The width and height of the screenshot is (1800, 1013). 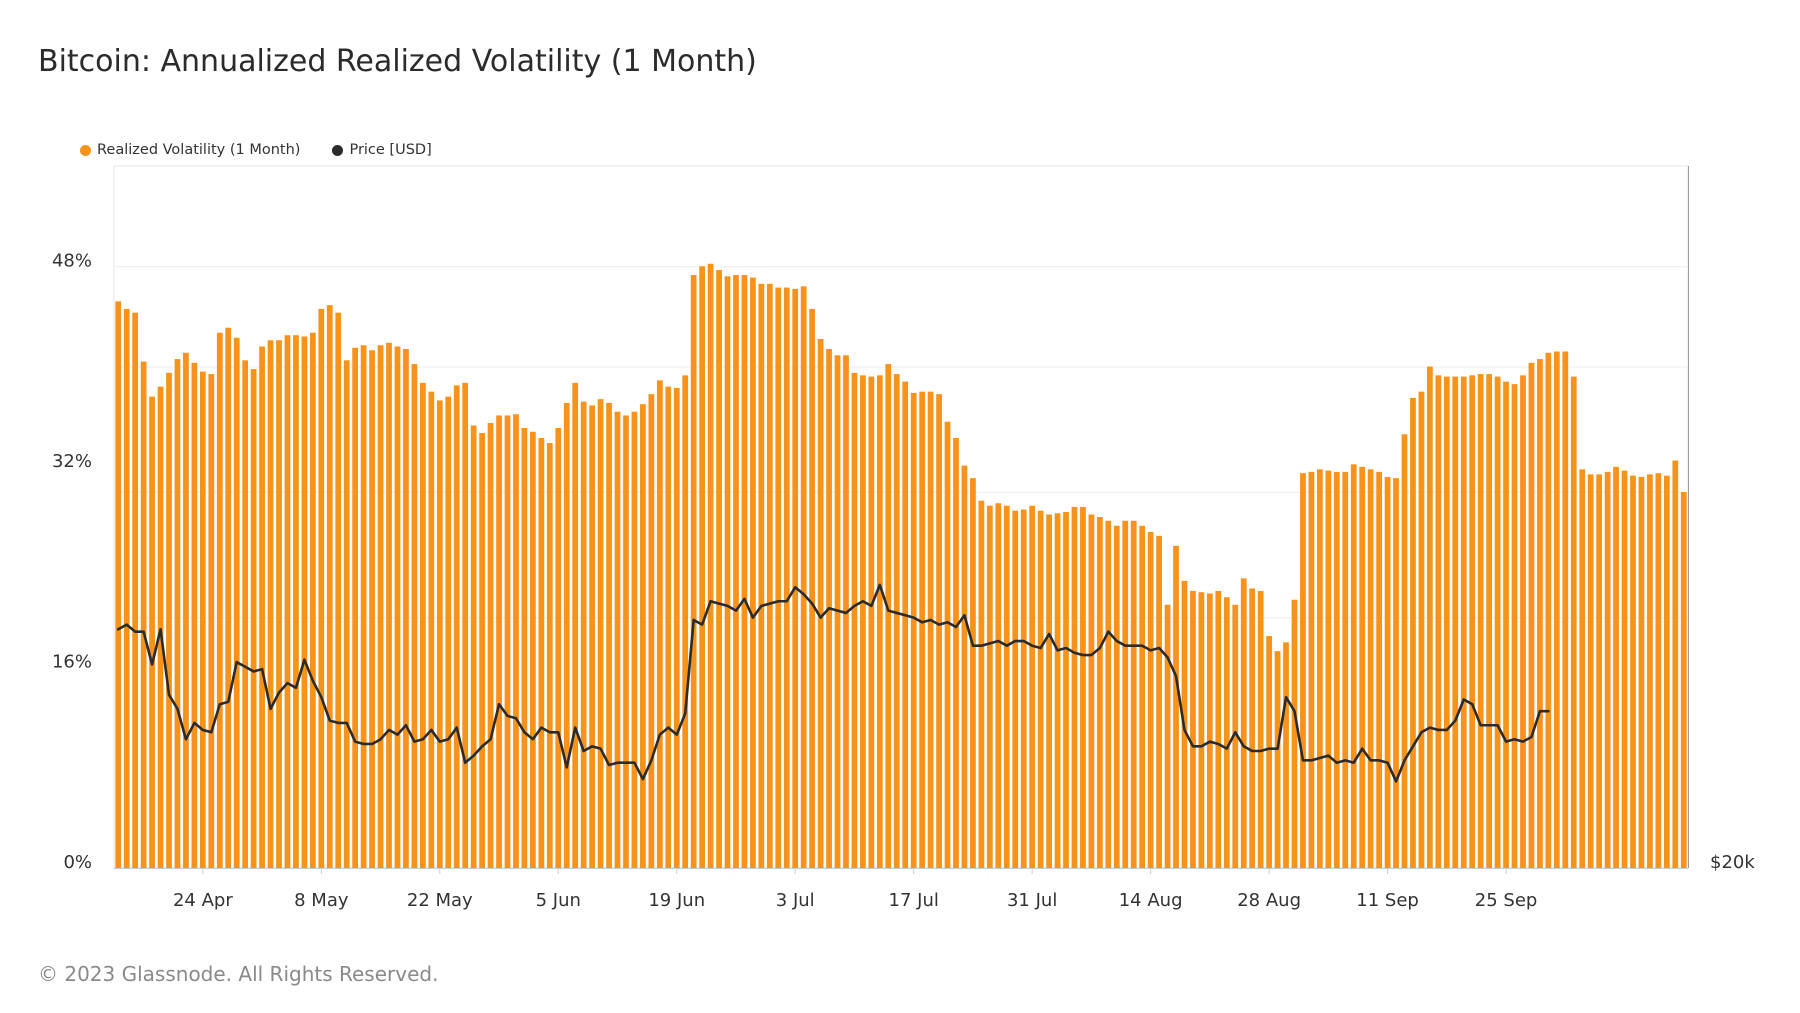 I want to click on x-tick-label: 31 Jul, so click(x=1032, y=900).